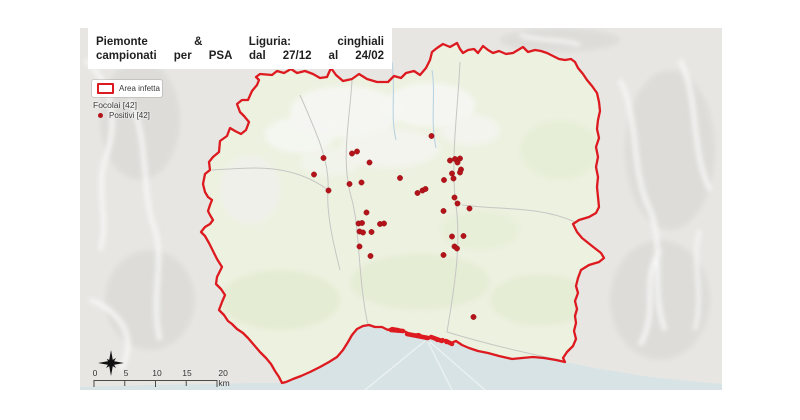 This screenshot has height=420, width=800. I want to click on scale-label-10: 10, so click(157, 373).